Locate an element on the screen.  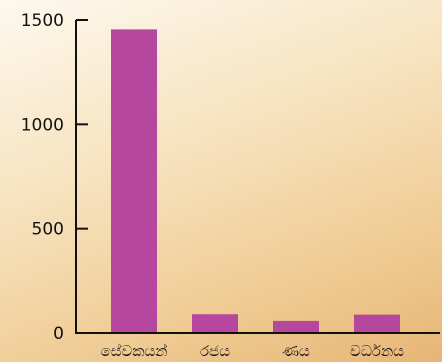
x-tick-label-3: වර්ධනය is located at coordinates (377, 351).